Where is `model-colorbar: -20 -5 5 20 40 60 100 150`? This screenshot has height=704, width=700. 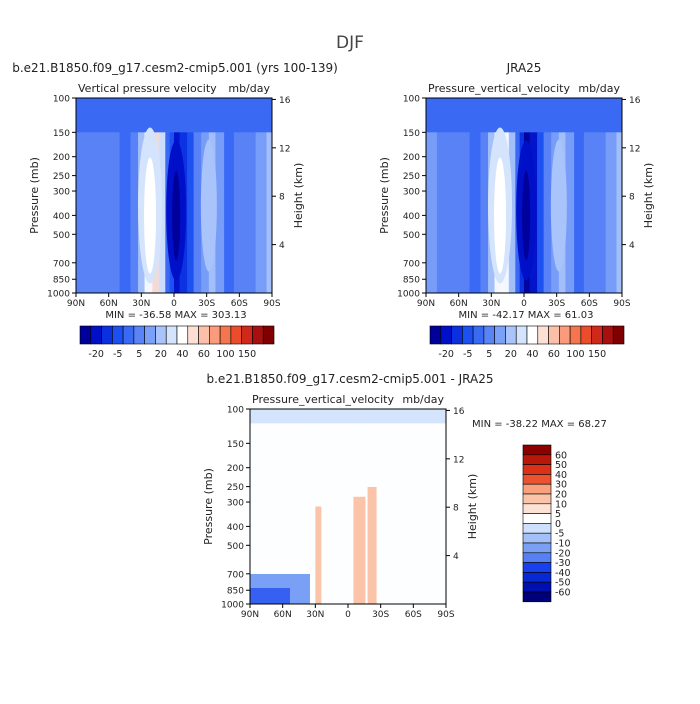 model-colorbar: -20 -5 5 20 40 60 100 150 is located at coordinates (177, 342).